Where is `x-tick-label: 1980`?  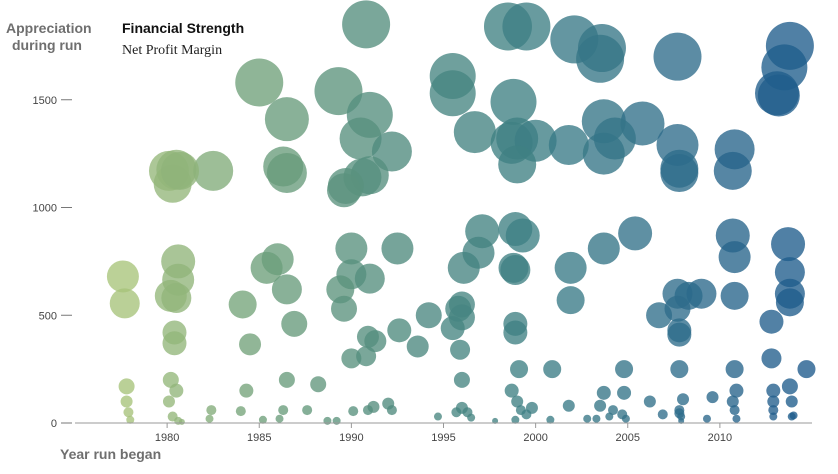
x-tick-label: 1980 is located at coordinates (167, 438).